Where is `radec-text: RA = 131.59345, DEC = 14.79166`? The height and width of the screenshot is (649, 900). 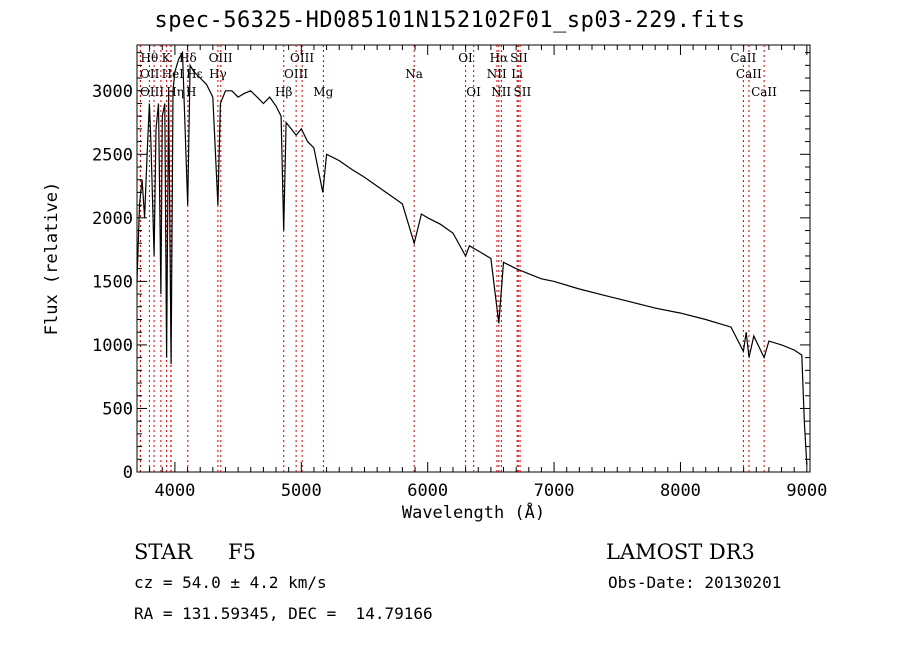
radec-text: RA = 131.59345, DEC = 14.79166 is located at coordinates (283, 613).